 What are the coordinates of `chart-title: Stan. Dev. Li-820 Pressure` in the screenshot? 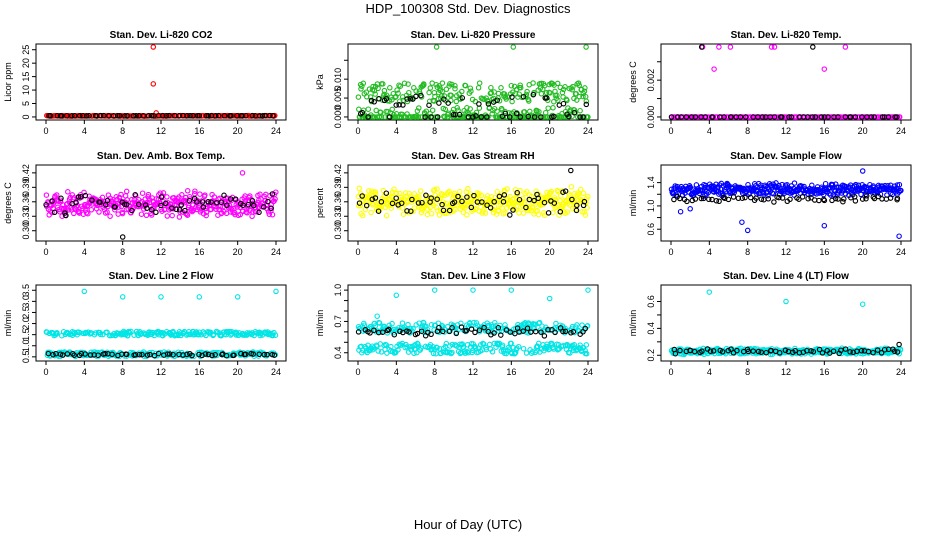 It's located at (473, 35).